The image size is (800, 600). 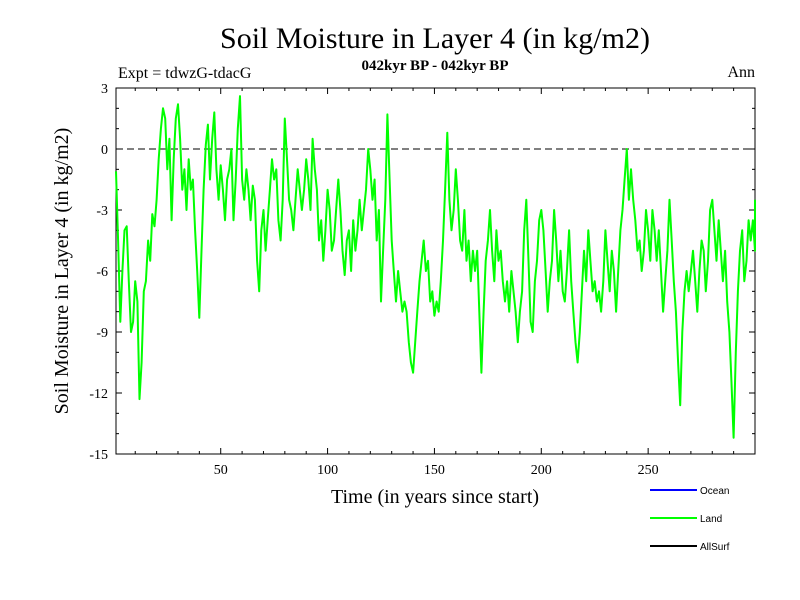 What do you see at coordinates (221, 470) in the screenshot?
I see `x-tick-label: 50` at bounding box center [221, 470].